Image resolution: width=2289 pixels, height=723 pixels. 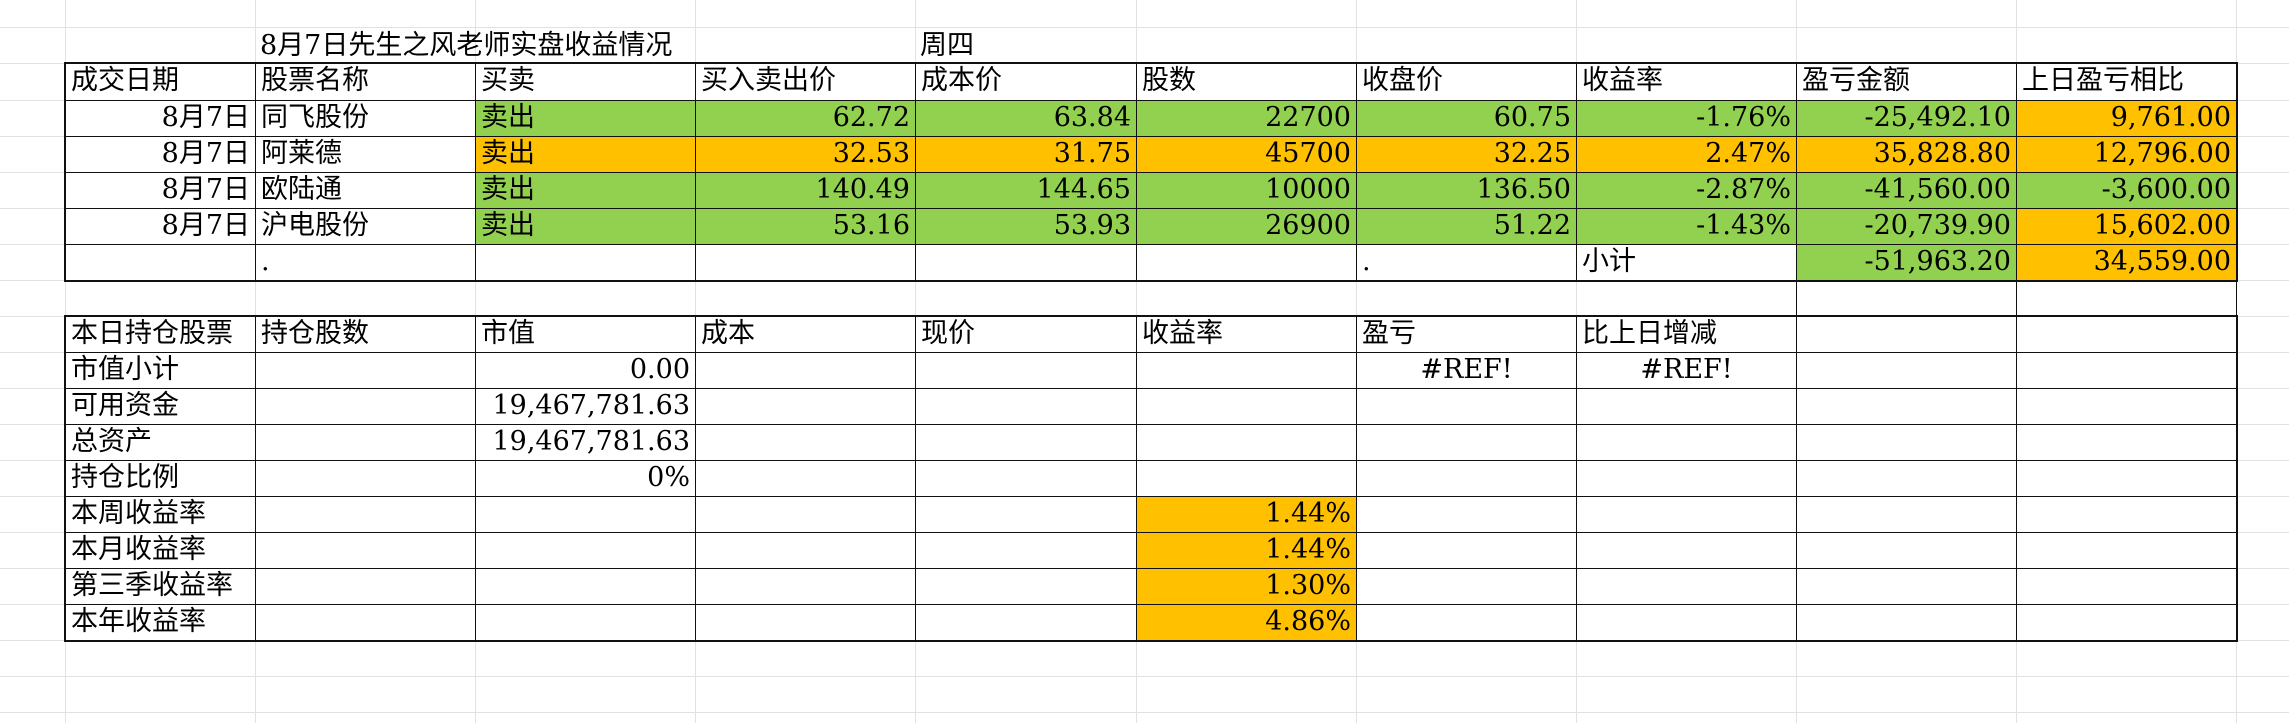 I want to click on holdings-value: 0.00, so click(x=585, y=370).